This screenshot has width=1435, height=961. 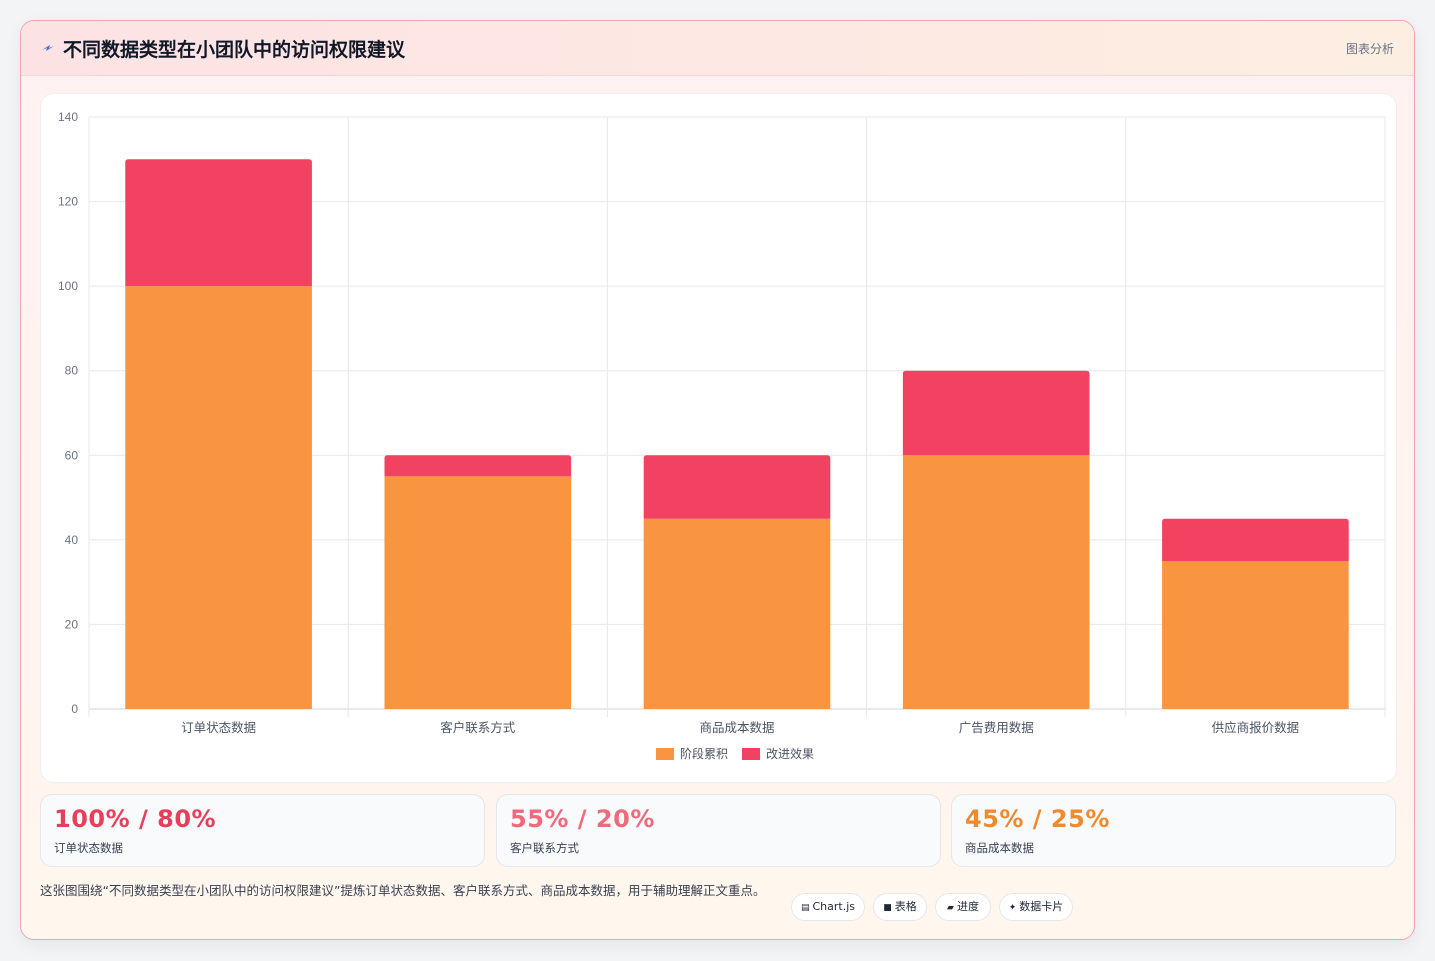 I want to click on stat-label: 客户联系方式, so click(x=544, y=848).